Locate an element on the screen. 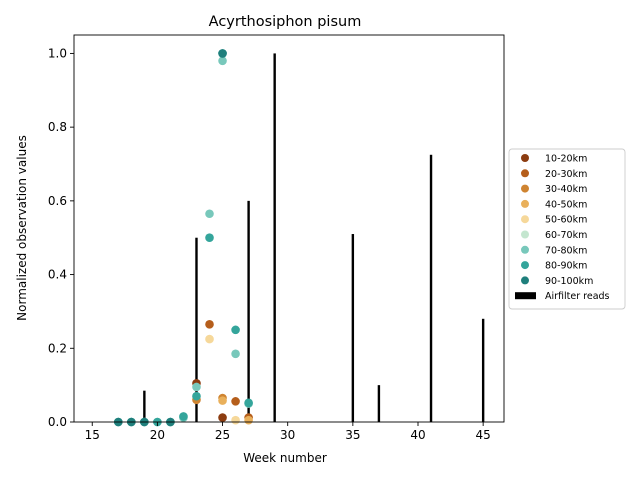 The image size is (640, 480). x-tick-label: 25 is located at coordinates (222, 435).